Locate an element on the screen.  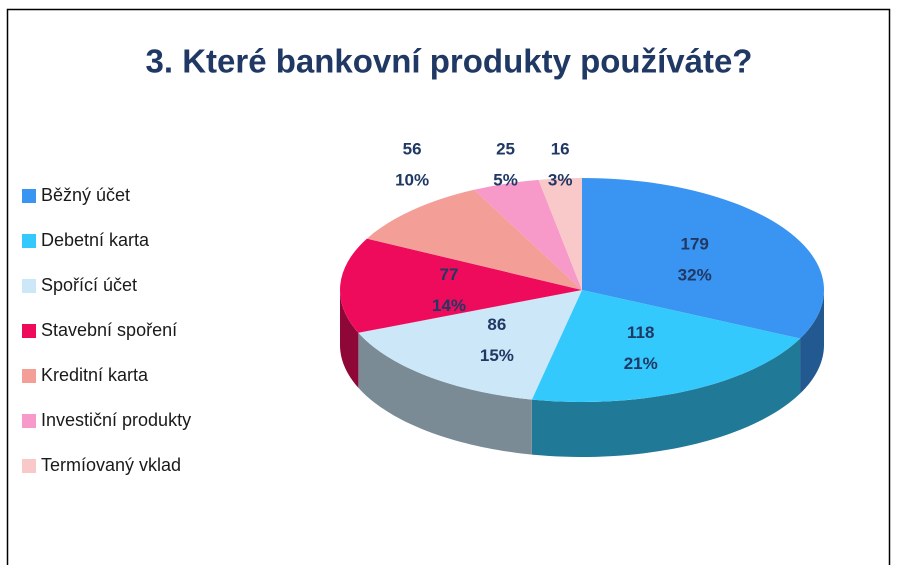
legend-label: Kreditní karta is located at coordinates (95, 375).